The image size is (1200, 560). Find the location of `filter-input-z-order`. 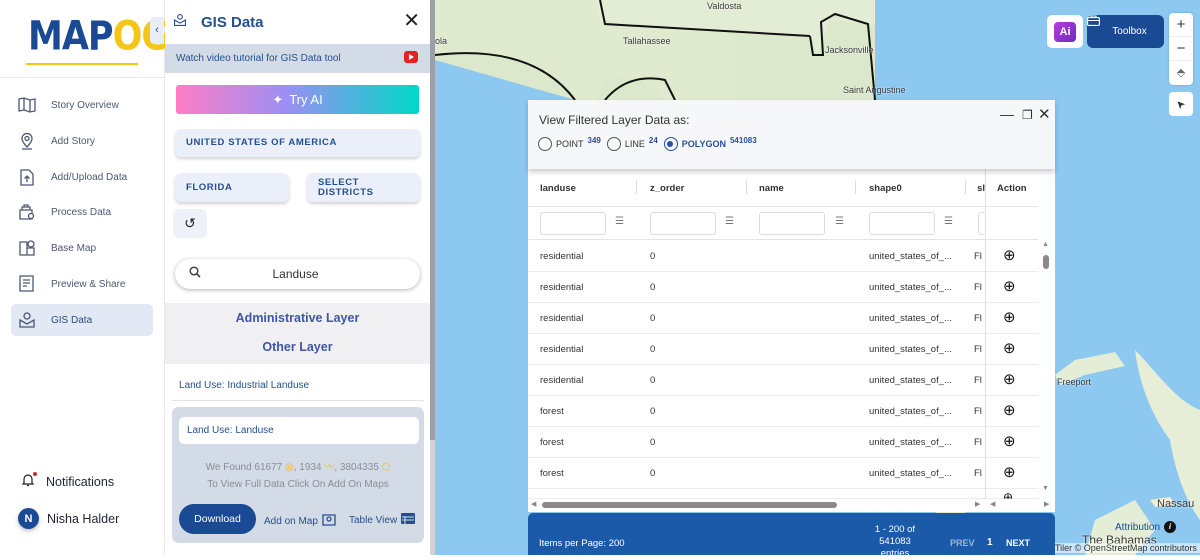

filter-input-z-order is located at coordinates (683, 223).